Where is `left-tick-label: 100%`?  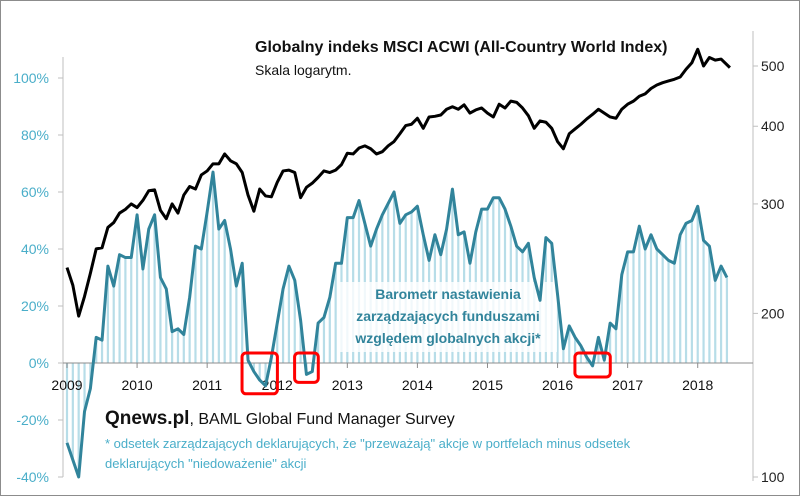
left-tick-label: 100% is located at coordinates (31, 78).